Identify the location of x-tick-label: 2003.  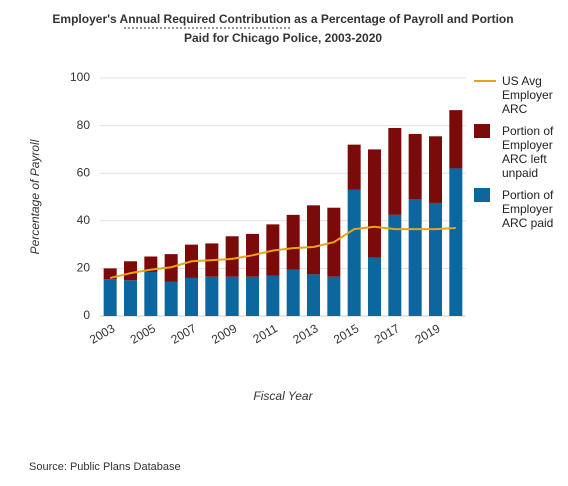
(102, 334).